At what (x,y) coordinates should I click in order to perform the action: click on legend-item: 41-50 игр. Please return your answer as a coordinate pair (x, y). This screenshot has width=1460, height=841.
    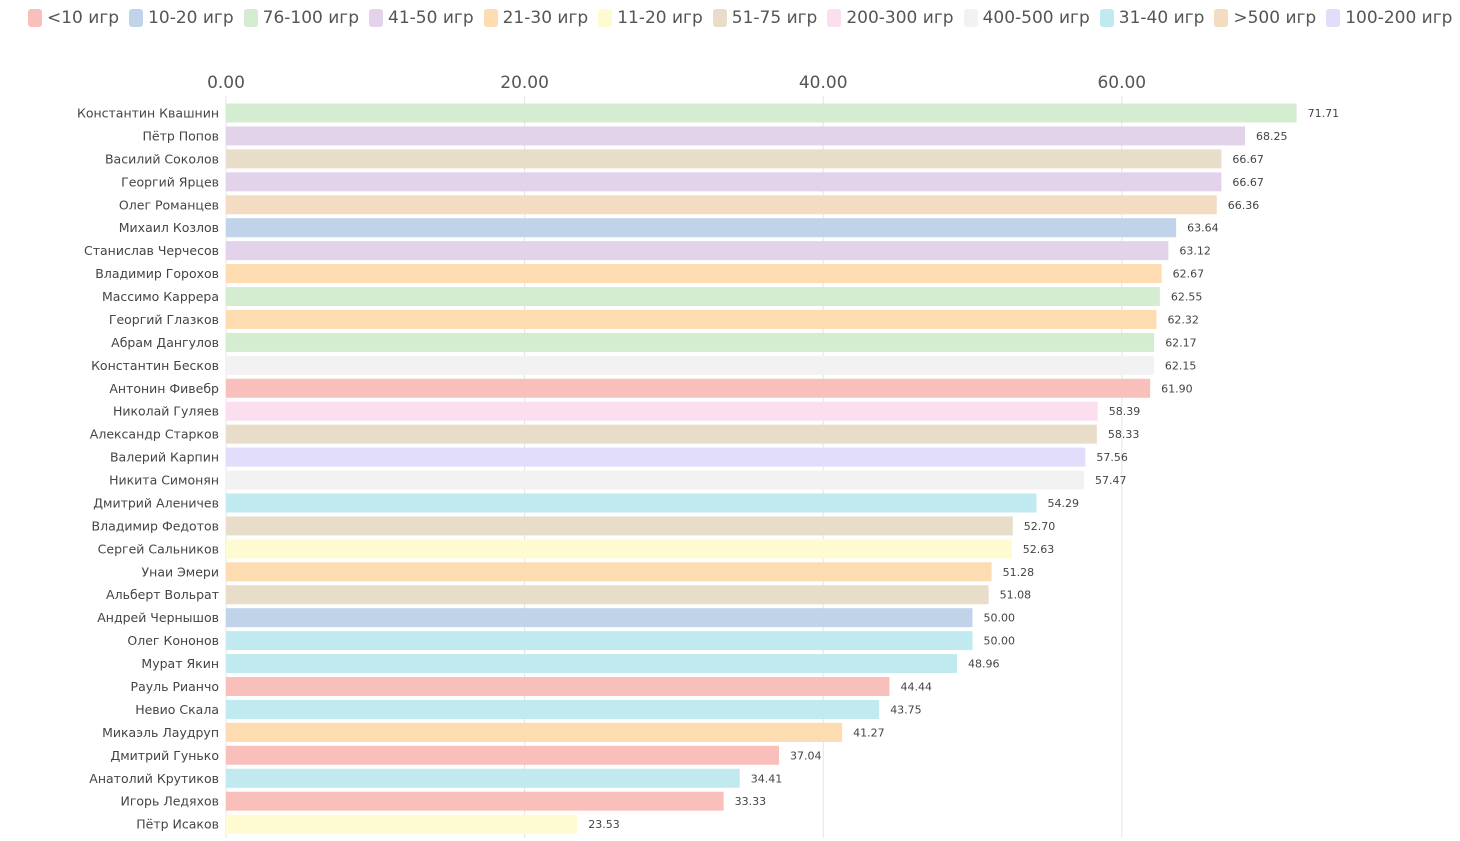
    Looking at the image, I should click on (421, 18).